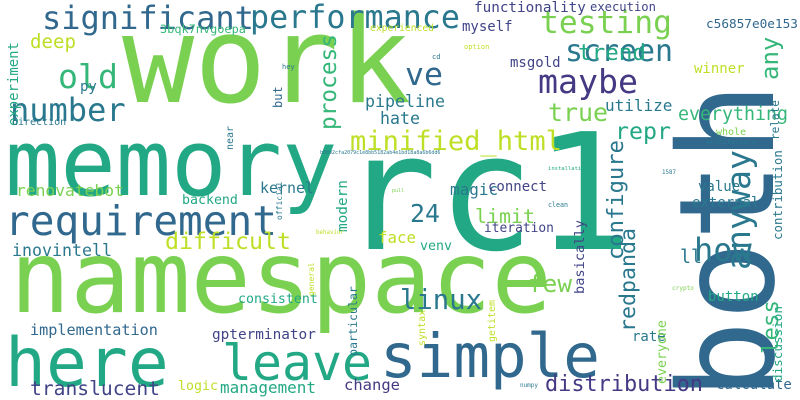 The width and height of the screenshot is (800, 400). I want to click on word-inovintell: inovintell, so click(62, 250).